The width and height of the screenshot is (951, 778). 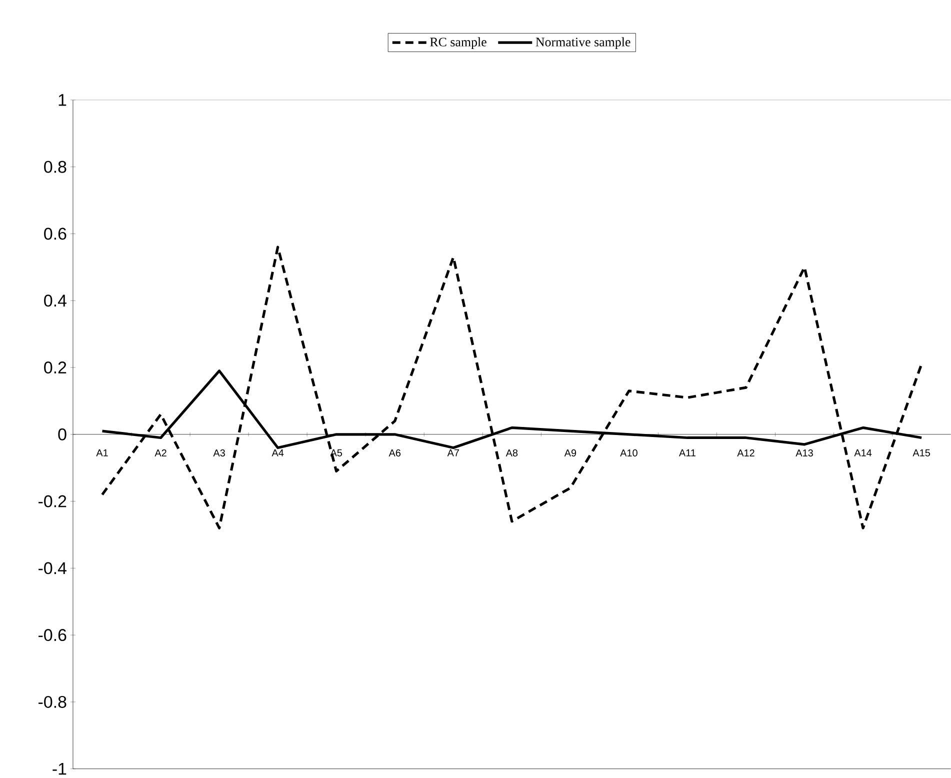 What do you see at coordinates (52, 568) in the screenshot?
I see `y-tick-label: -0.4` at bounding box center [52, 568].